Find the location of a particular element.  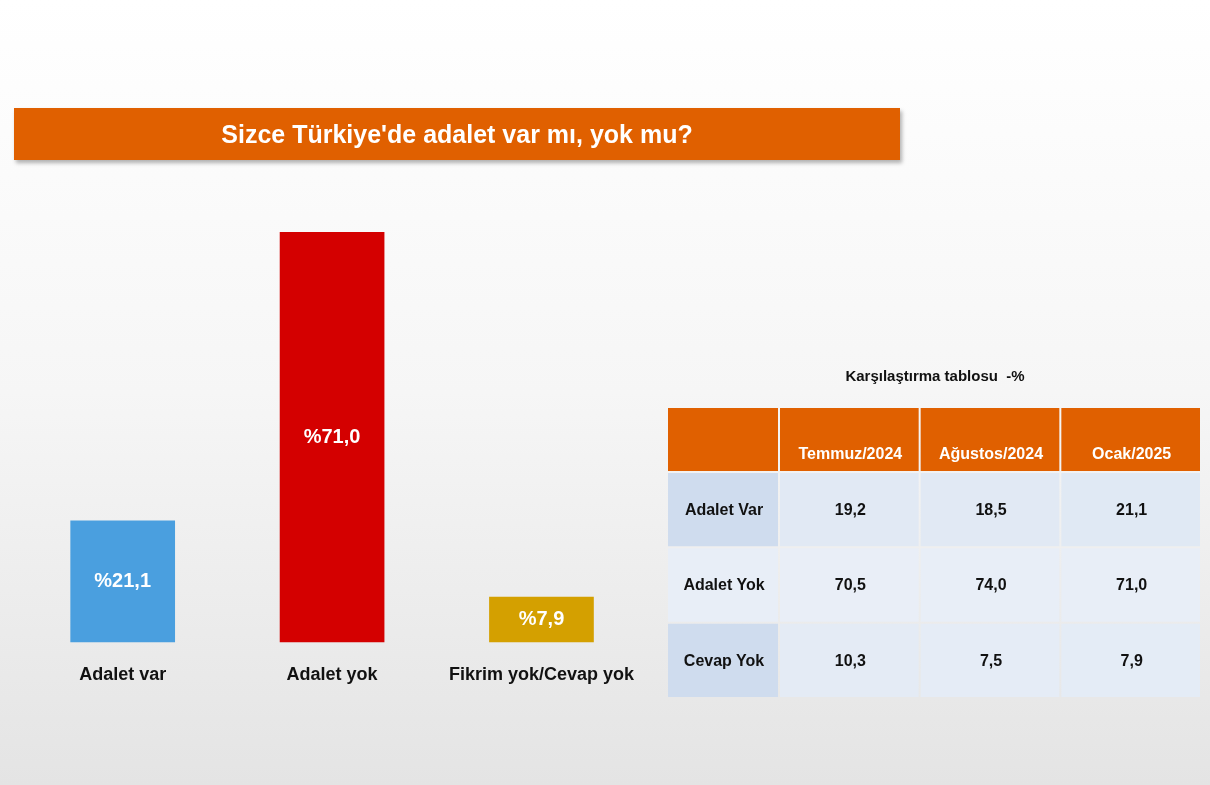

data-label: 7,5 is located at coordinates (991, 660).